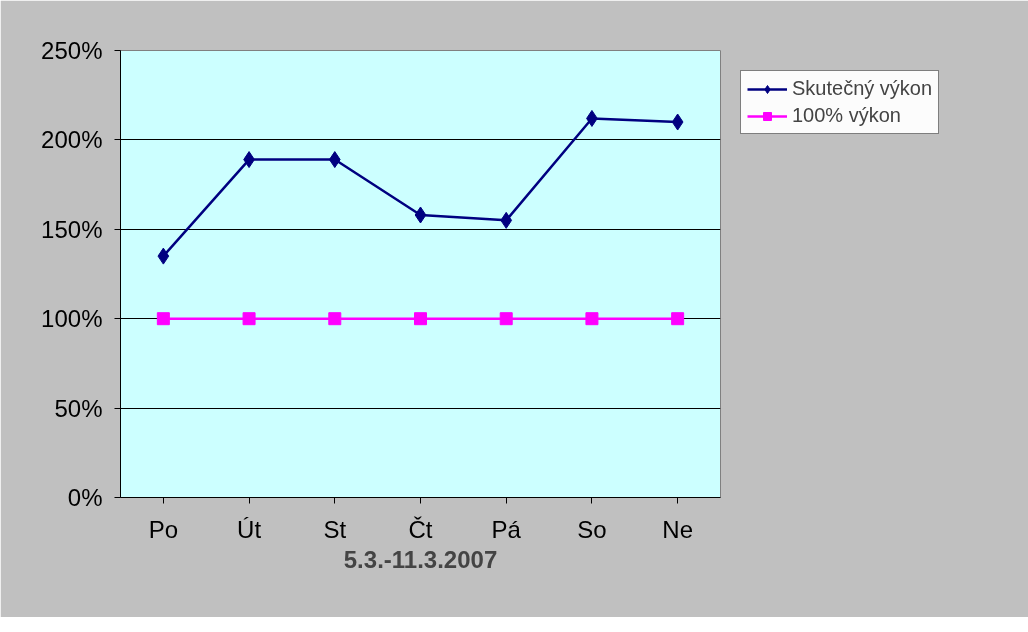  What do you see at coordinates (677, 529) in the screenshot?
I see `x-tick-label: Ne` at bounding box center [677, 529].